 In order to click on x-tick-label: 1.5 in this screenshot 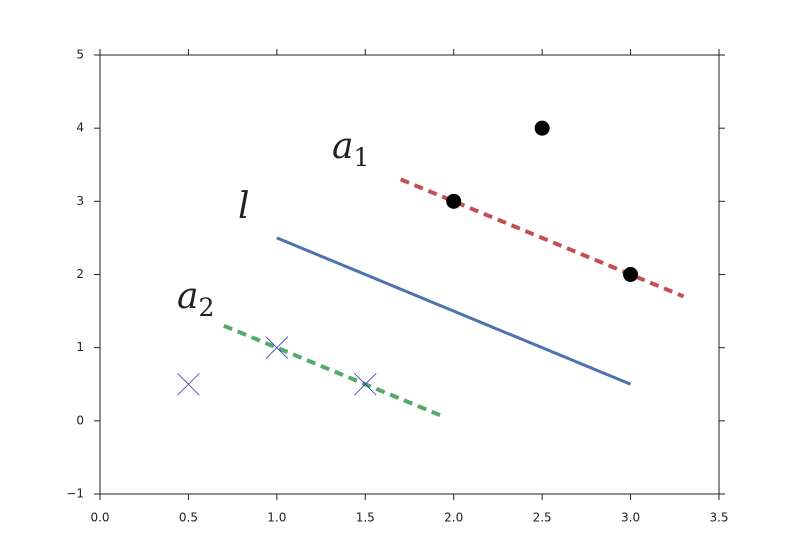, I will do `click(365, 518)`.